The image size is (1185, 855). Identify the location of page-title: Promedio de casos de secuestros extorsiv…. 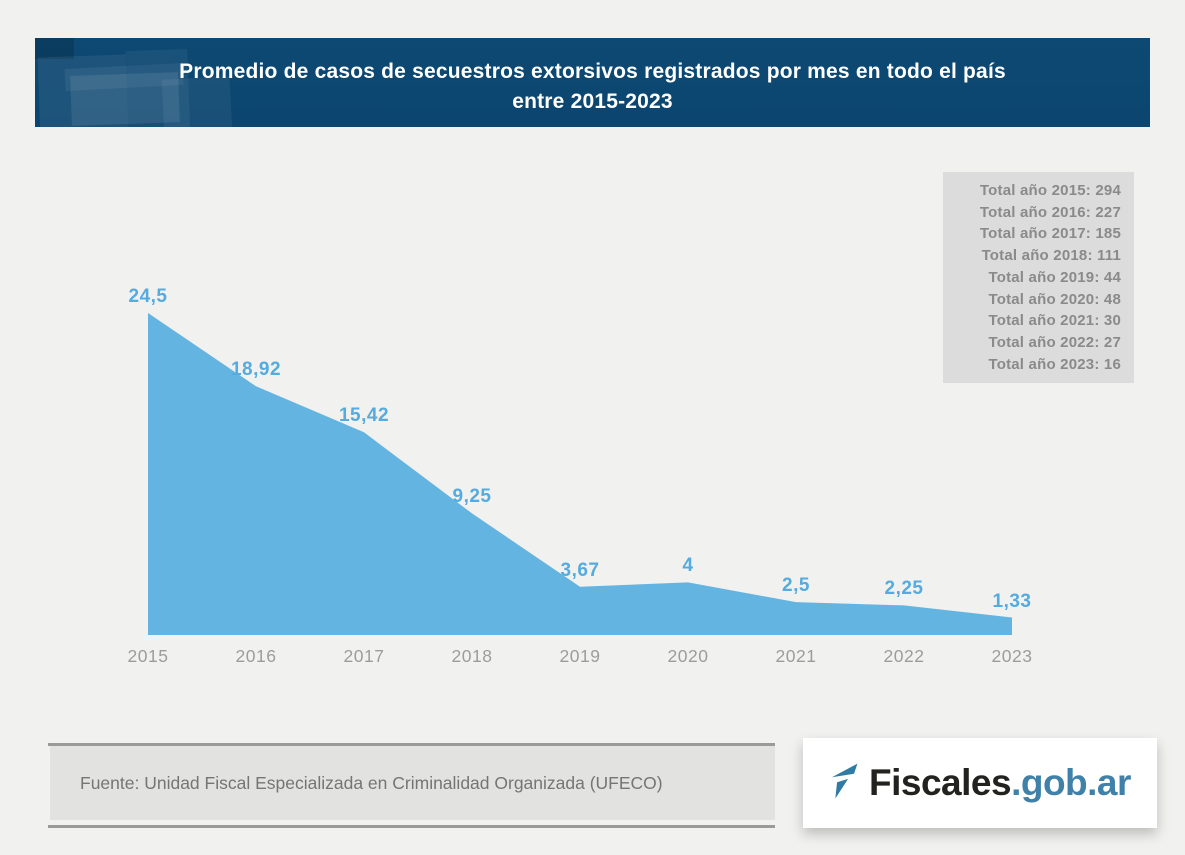
(592, 87).